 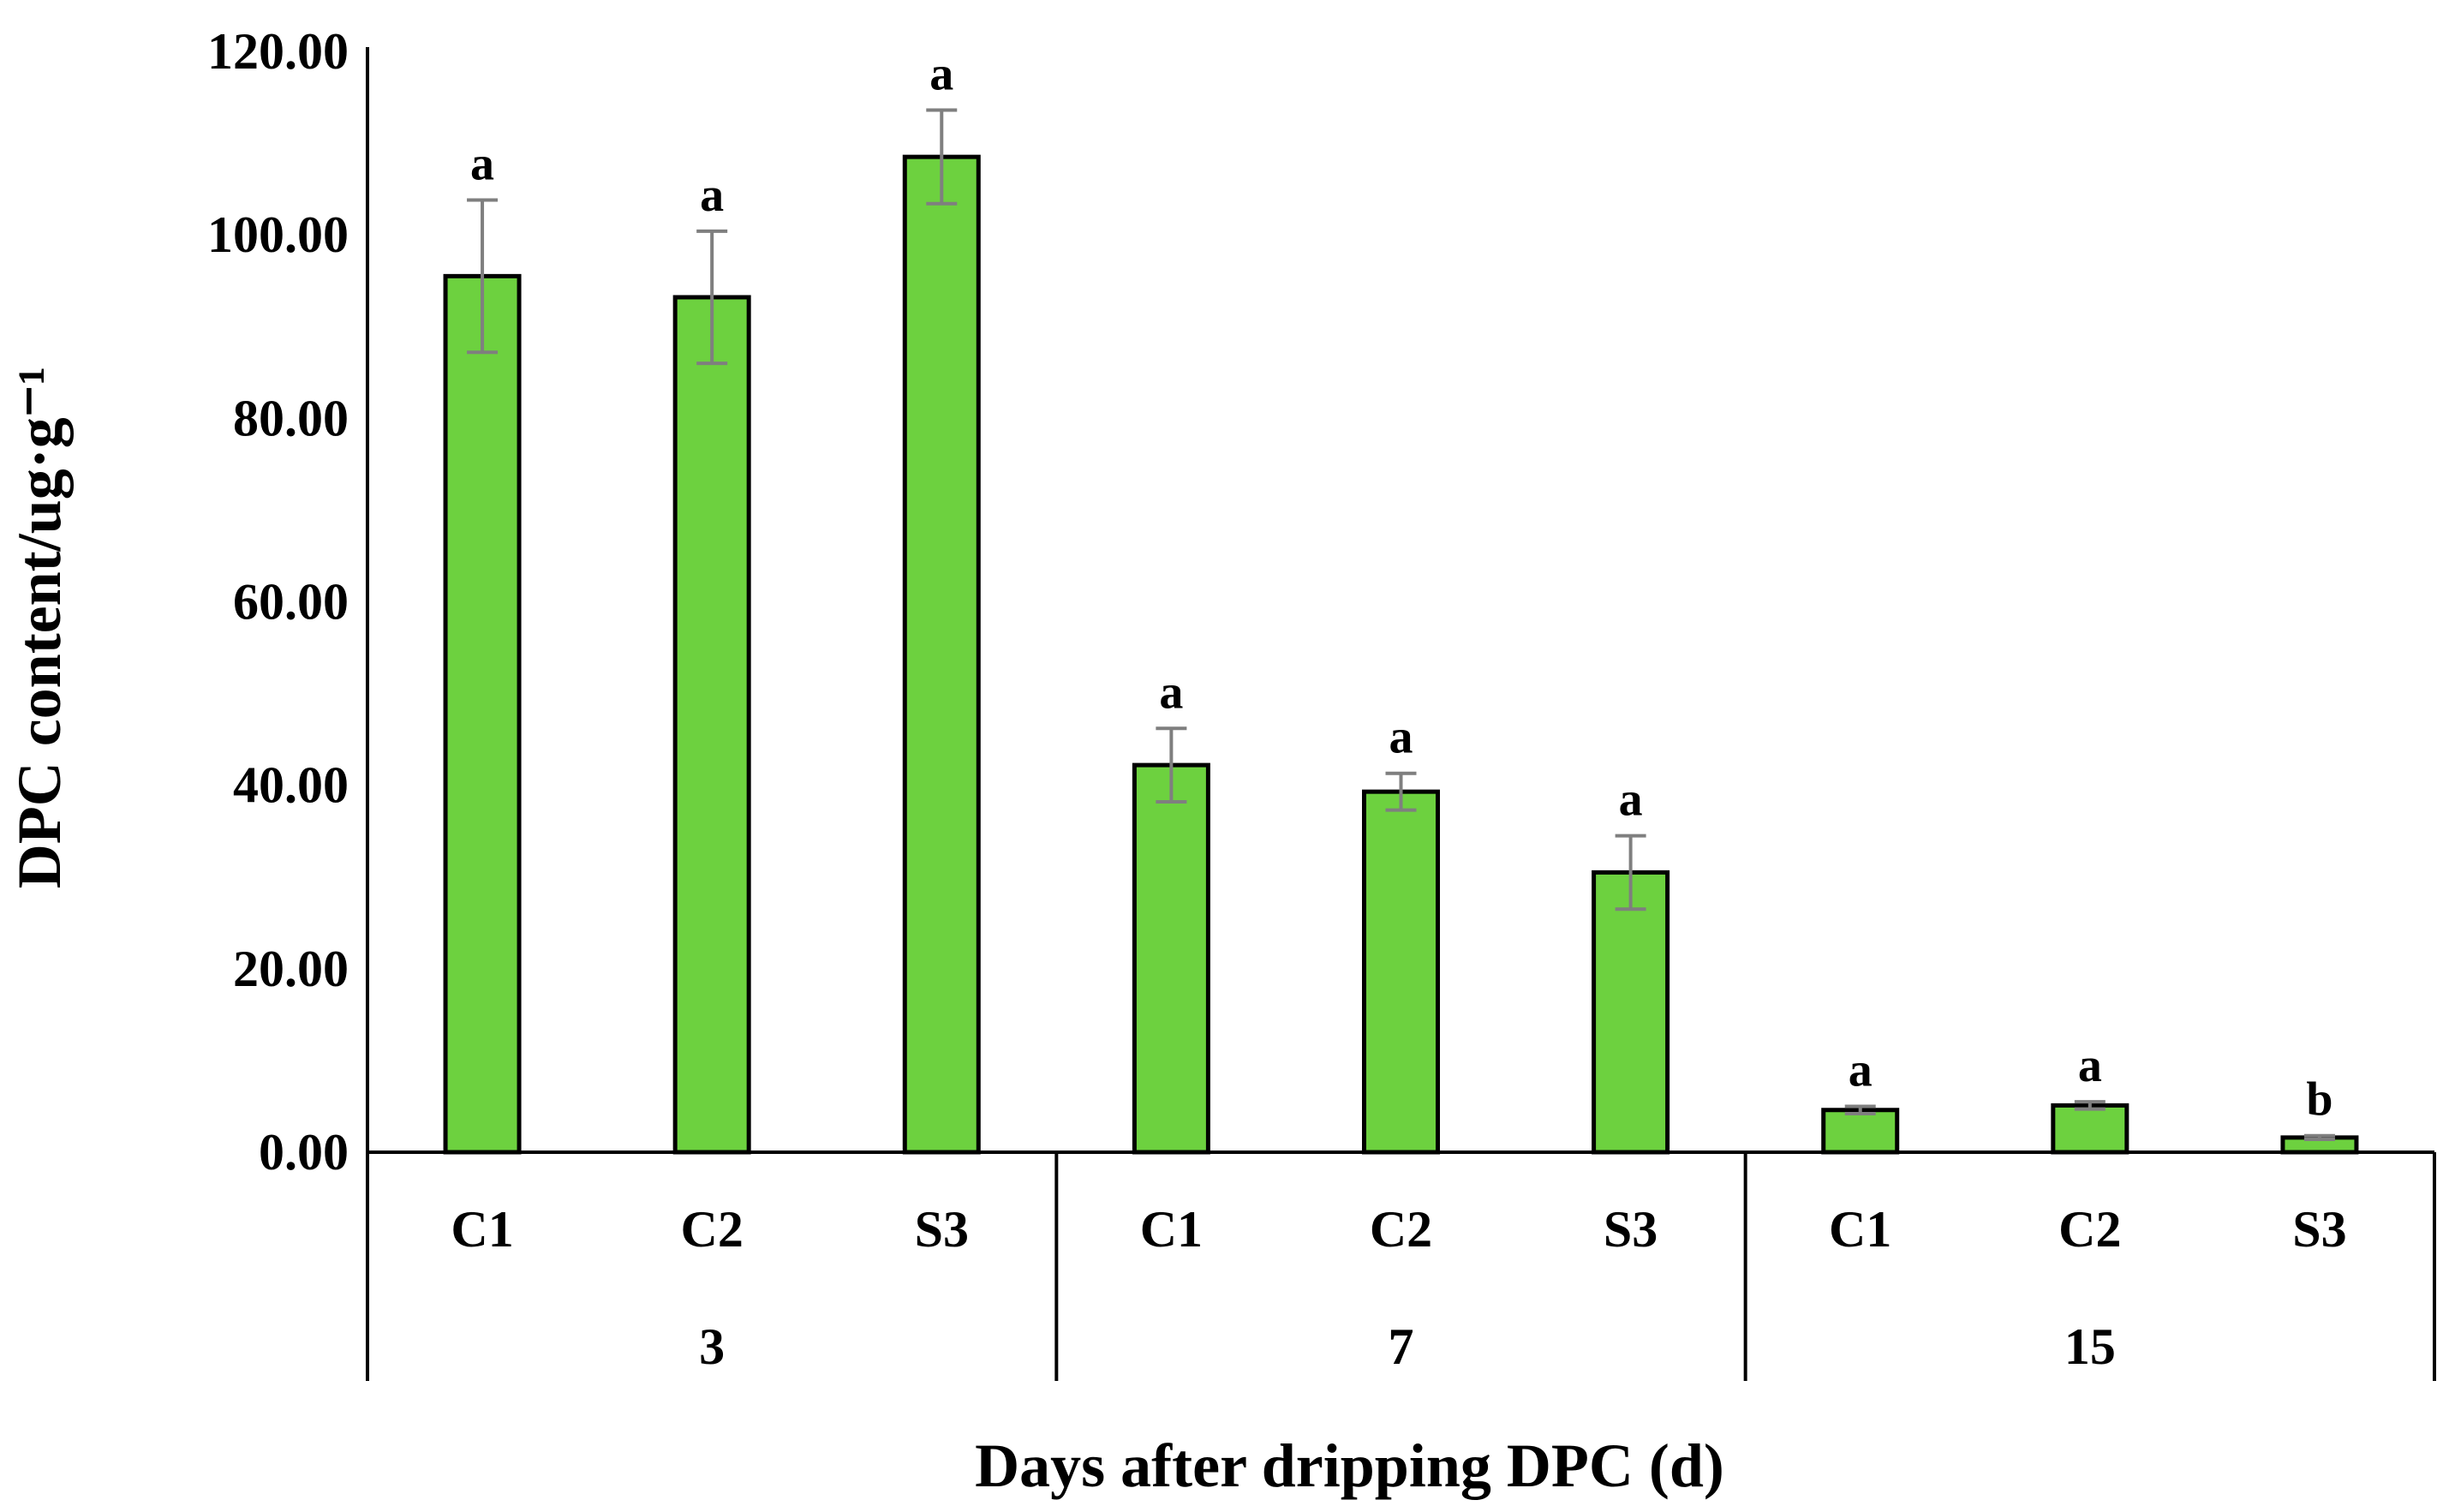 I want to click on y-tick-label: 40.00, so click(x=291, y=786).